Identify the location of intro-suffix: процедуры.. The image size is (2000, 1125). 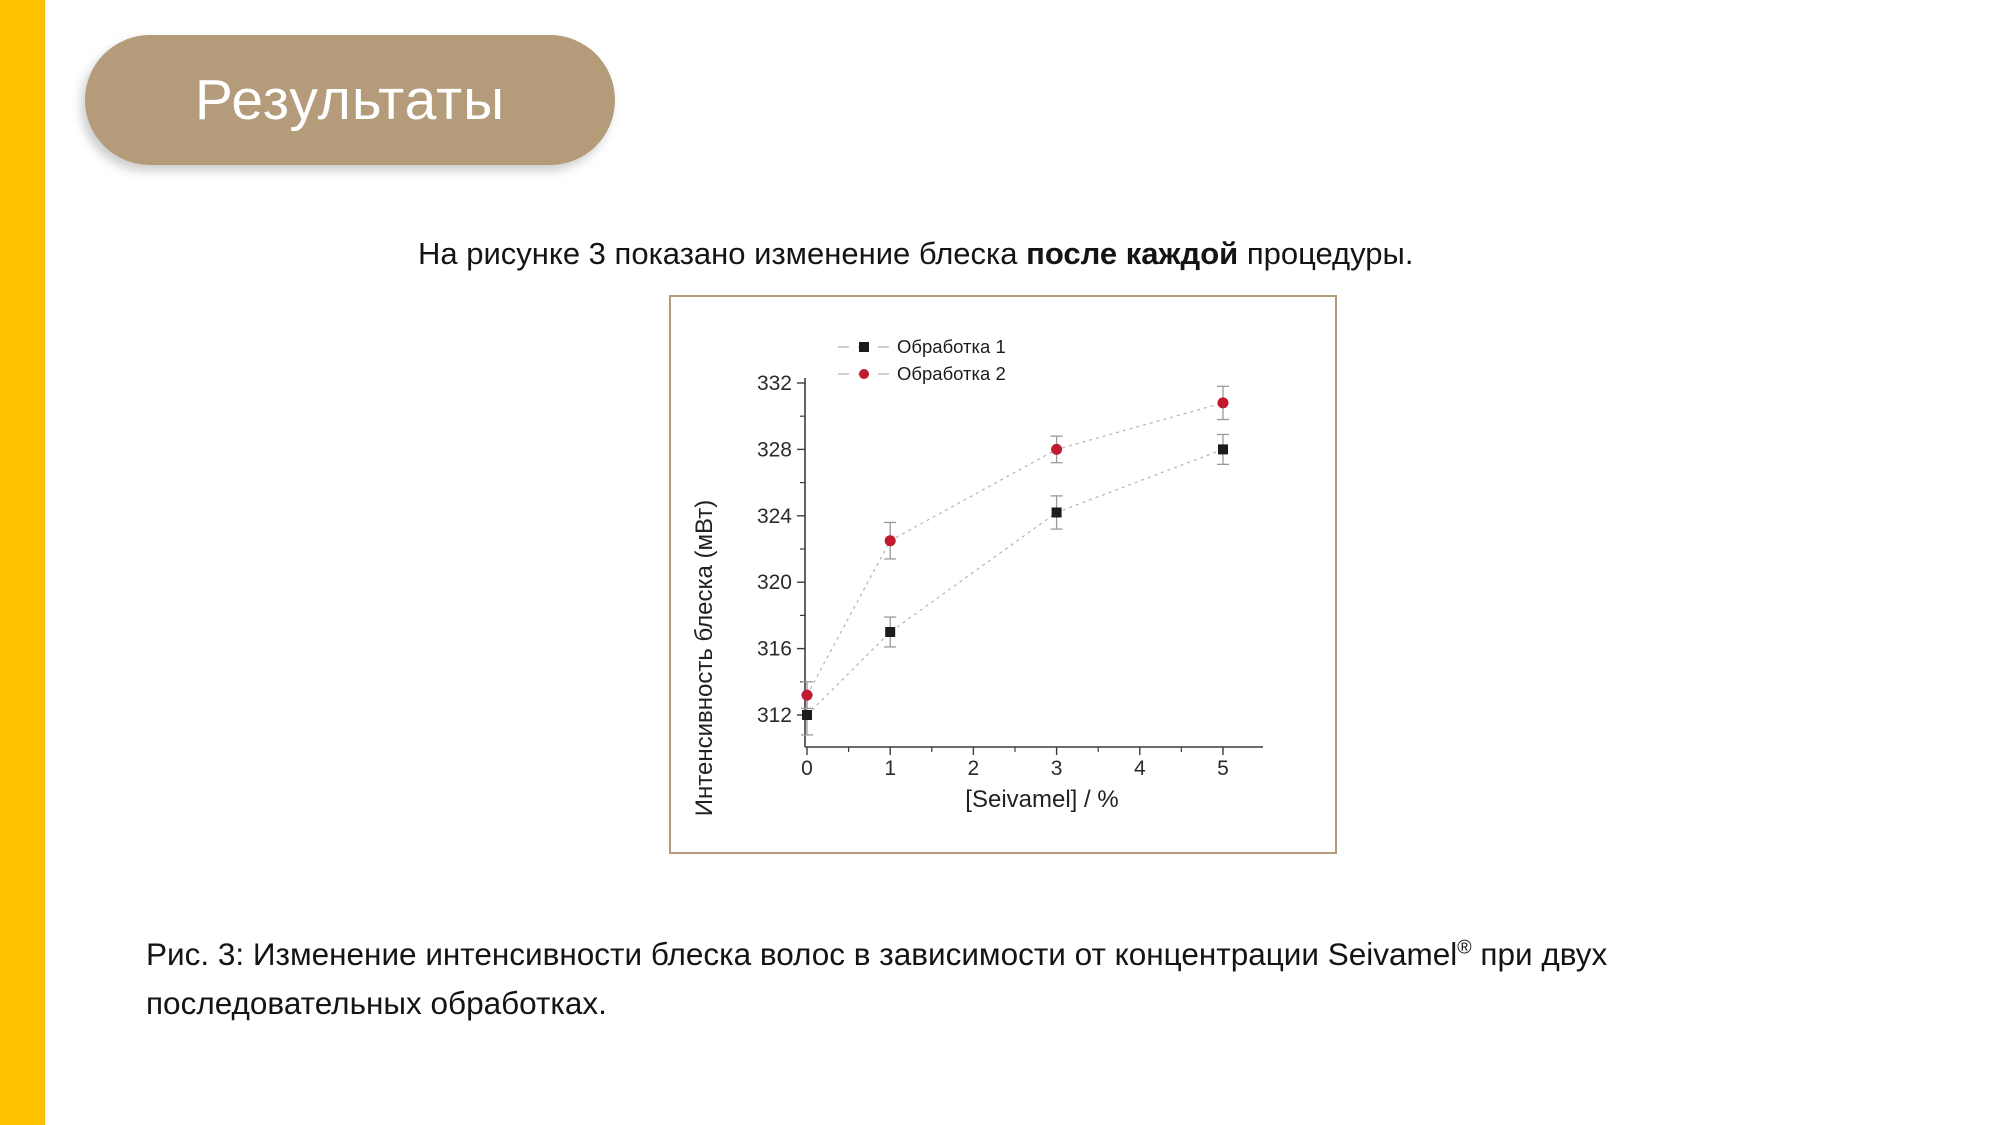
(1326, 253).